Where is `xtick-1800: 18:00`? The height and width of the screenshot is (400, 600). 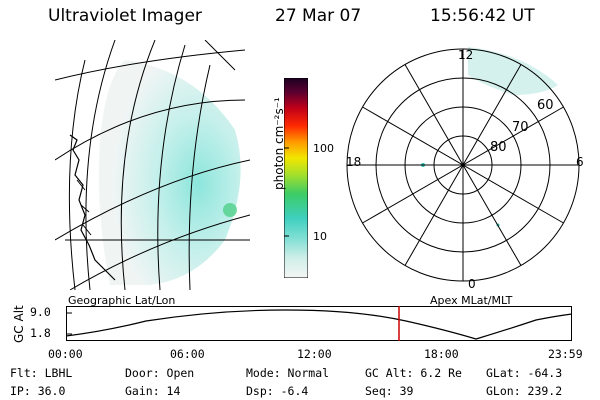 xtick-1800: 18:00 is located at coordinates (441, 354).